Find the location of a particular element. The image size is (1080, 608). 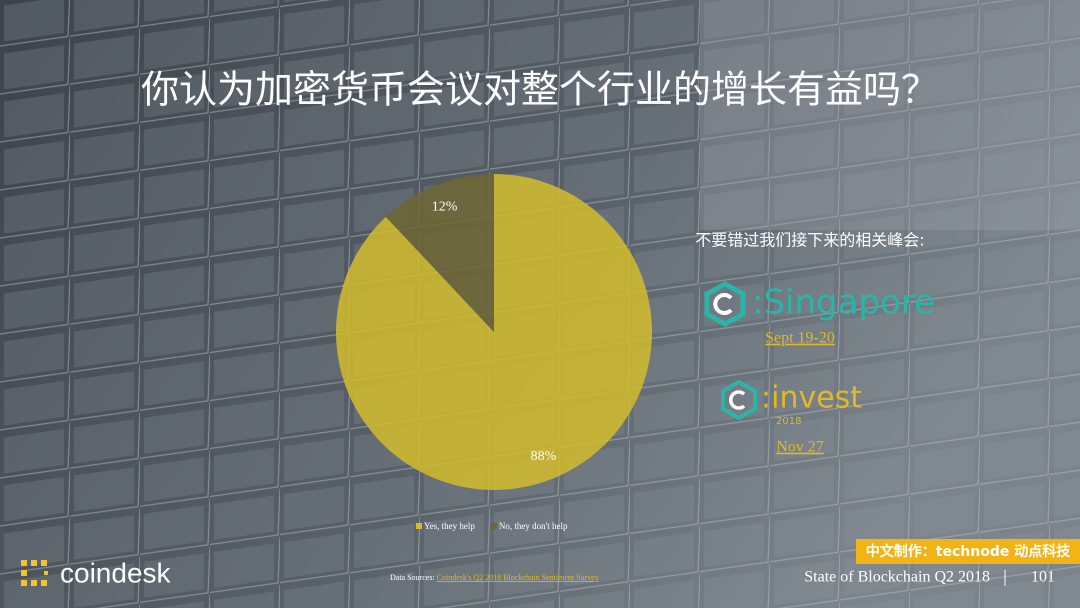

event-name: :Singapore is located at coordinates (843, 303).